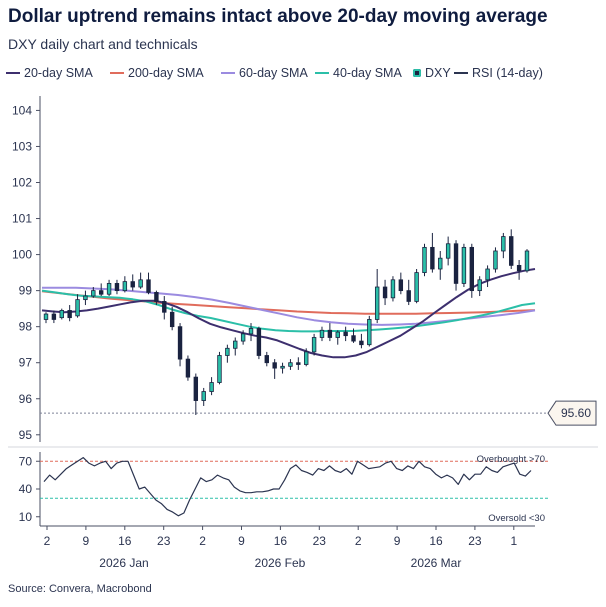 The width and height of the screenshot is (606, 607). Describe the element at coordinates (26, 363) in the screenshot. I see `main-y-tick-label: 97` at that location.